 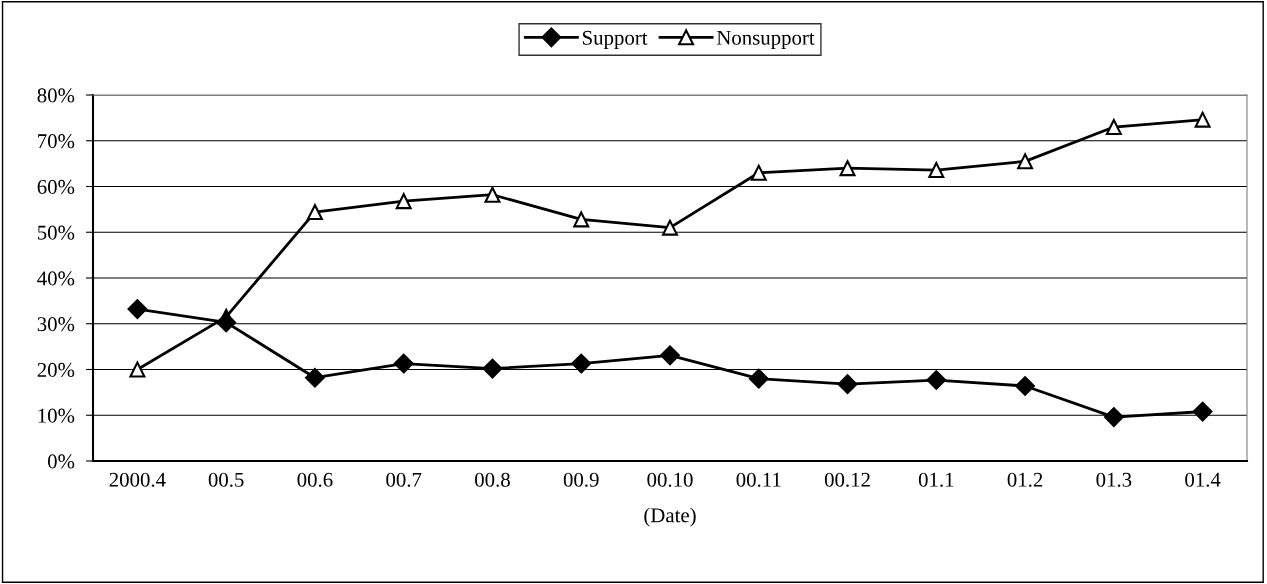 I want to click on y-tick-label: 20%, so click(x=56, y=369).